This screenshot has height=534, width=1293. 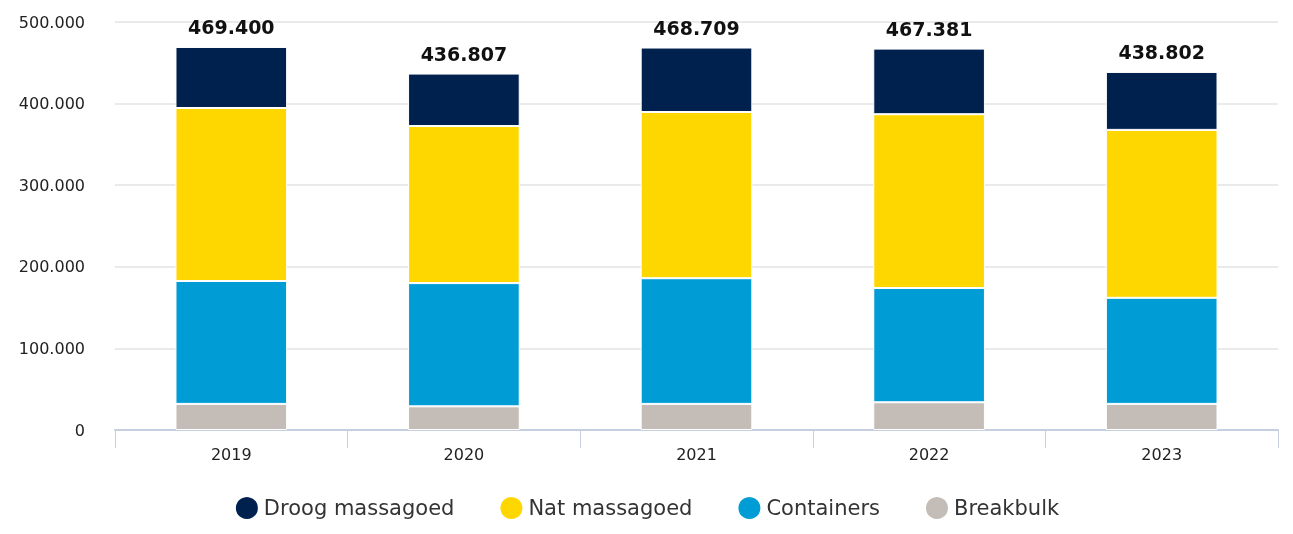 What do you see at coordinates (610, 508) in the screenshot?
I see `legend-label: Nat massagoed` at bounding box center [610, 508].